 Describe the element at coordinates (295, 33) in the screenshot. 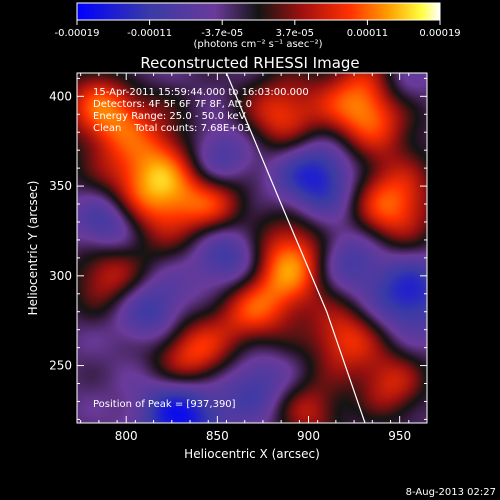

I see `colorbar-tick-label: 3.7e-05` at that location.